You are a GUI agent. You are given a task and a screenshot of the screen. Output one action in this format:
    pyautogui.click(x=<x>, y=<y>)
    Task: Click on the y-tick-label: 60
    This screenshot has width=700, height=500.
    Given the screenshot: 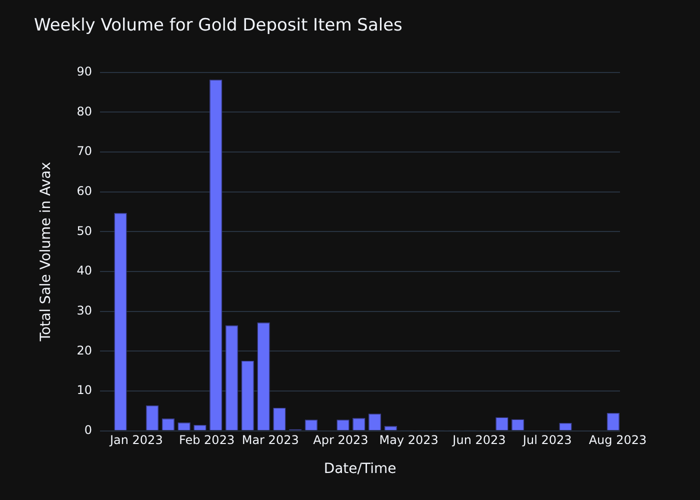 What is the action you would take?
    pyautogui.click(x=84, y=191)
    